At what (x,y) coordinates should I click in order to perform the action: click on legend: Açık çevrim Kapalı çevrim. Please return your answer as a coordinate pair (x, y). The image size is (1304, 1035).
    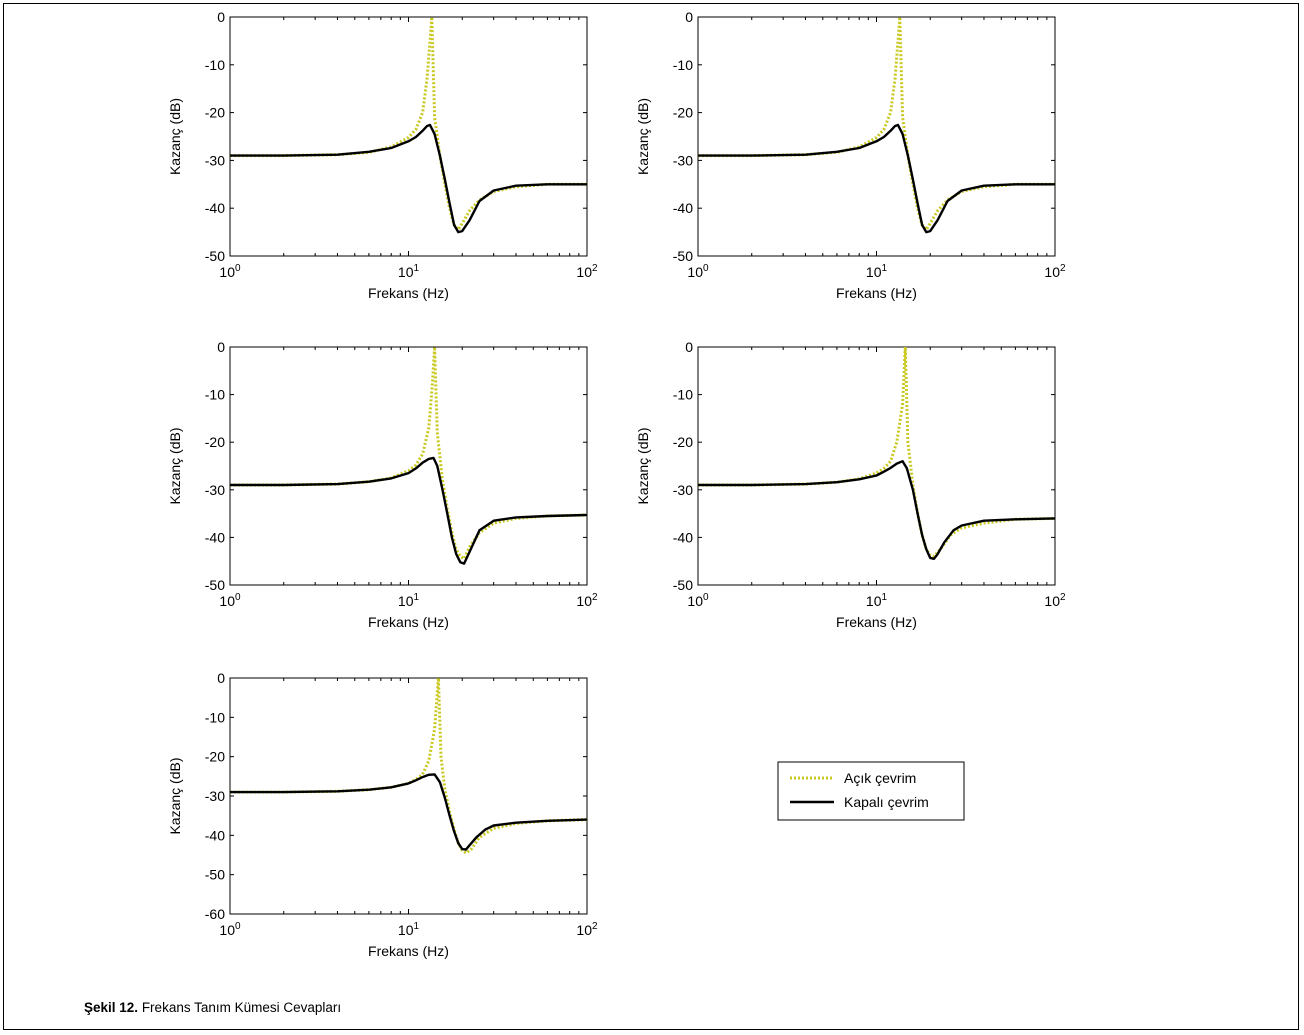
    Looking at the image, I should click on (871, 791).